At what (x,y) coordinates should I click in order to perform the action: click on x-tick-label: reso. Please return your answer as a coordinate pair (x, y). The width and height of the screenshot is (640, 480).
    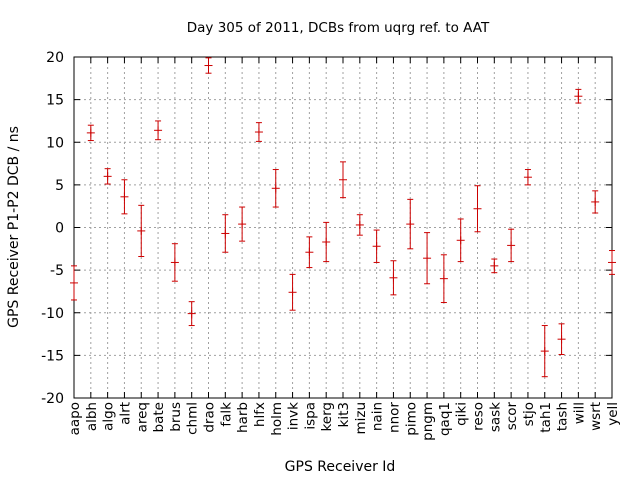
    Looking at the image, I should click on (479, 416).